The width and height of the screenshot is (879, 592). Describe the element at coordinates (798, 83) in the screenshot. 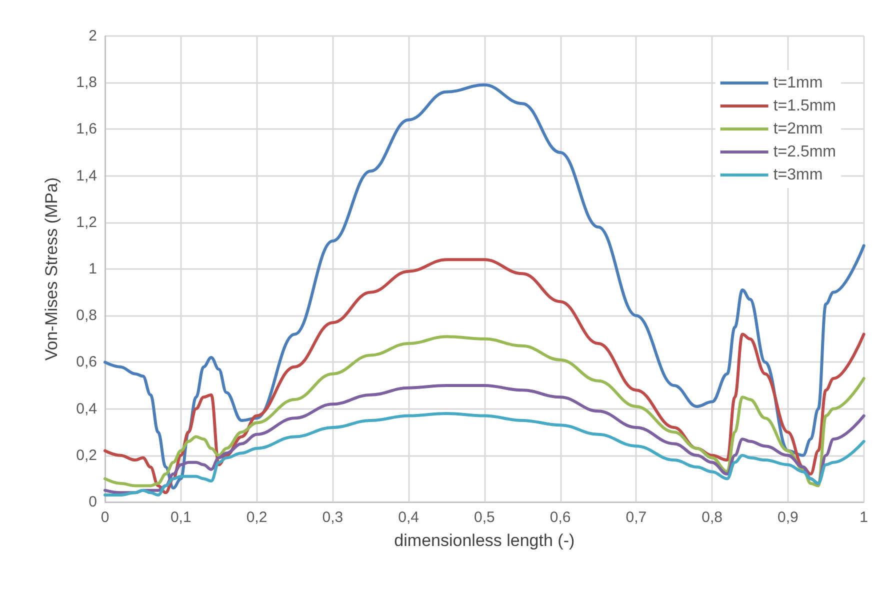

I see `legend-label: t=1mm` at that location.